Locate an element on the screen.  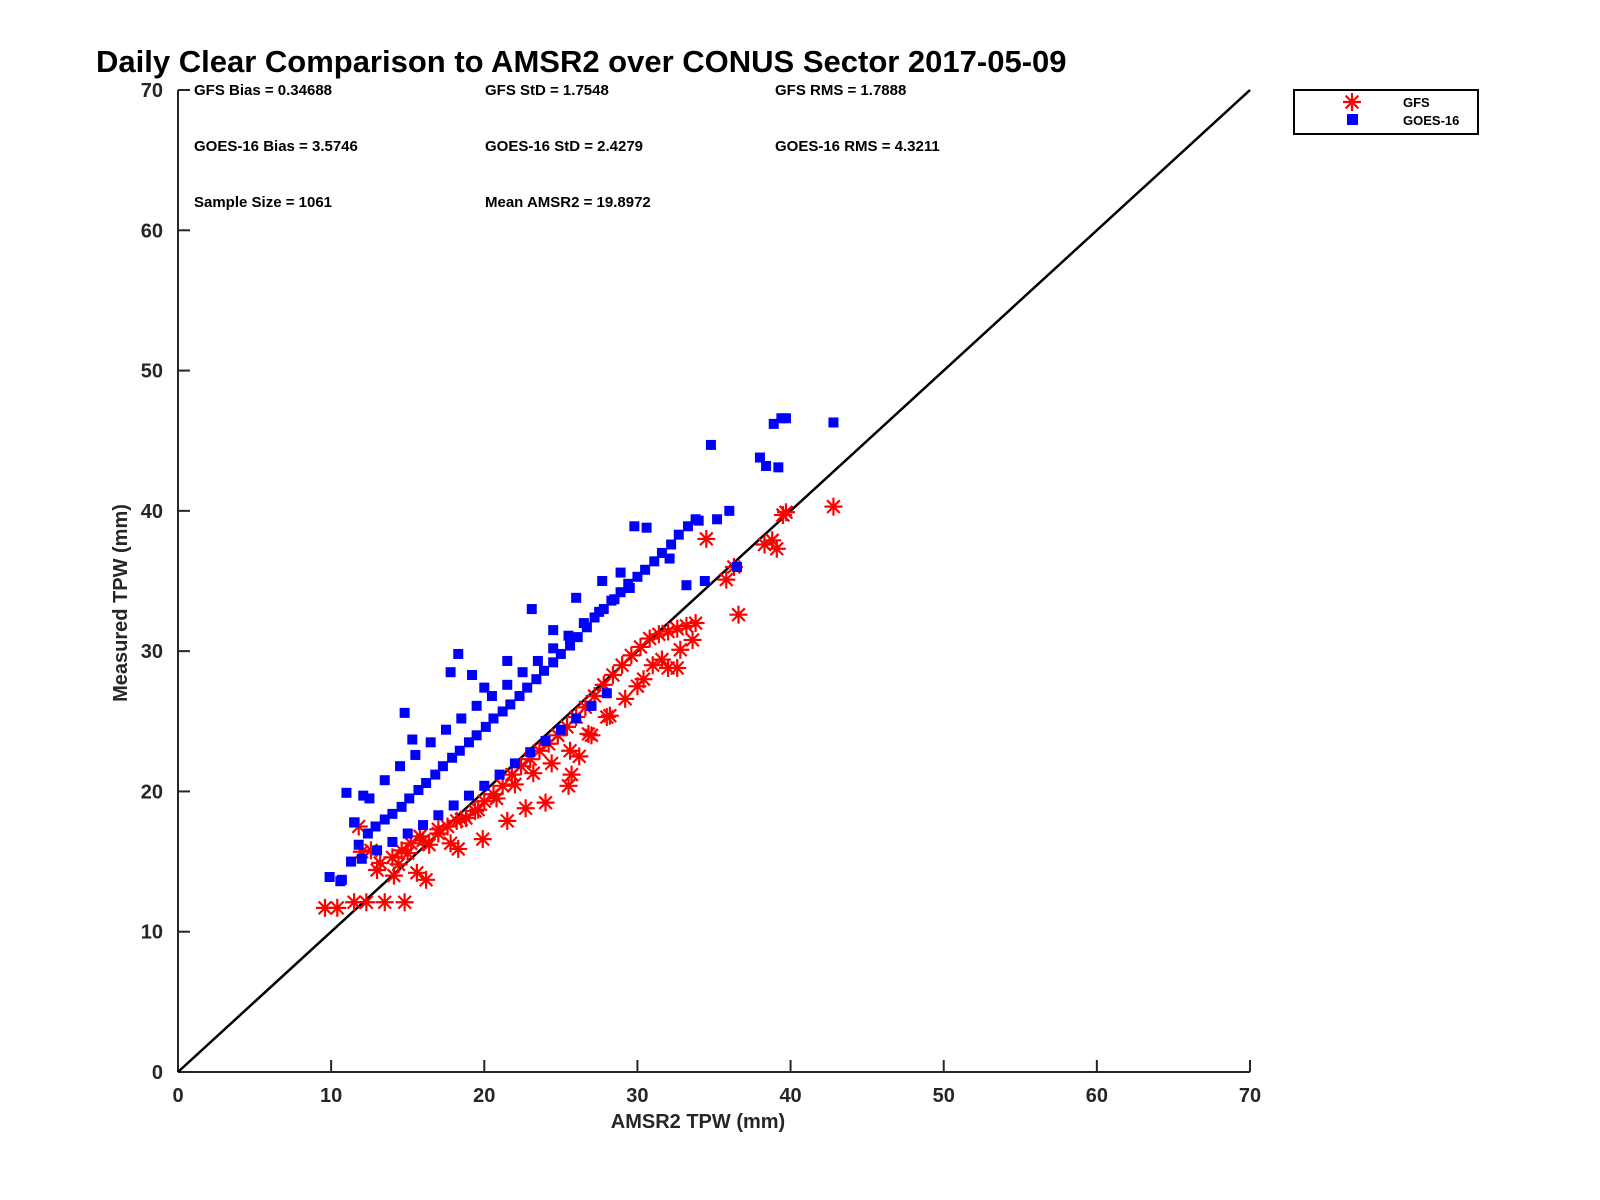
goes16-bias-text: GOES-16 Bias = 3.5746 is located at coordinates (276, 146).